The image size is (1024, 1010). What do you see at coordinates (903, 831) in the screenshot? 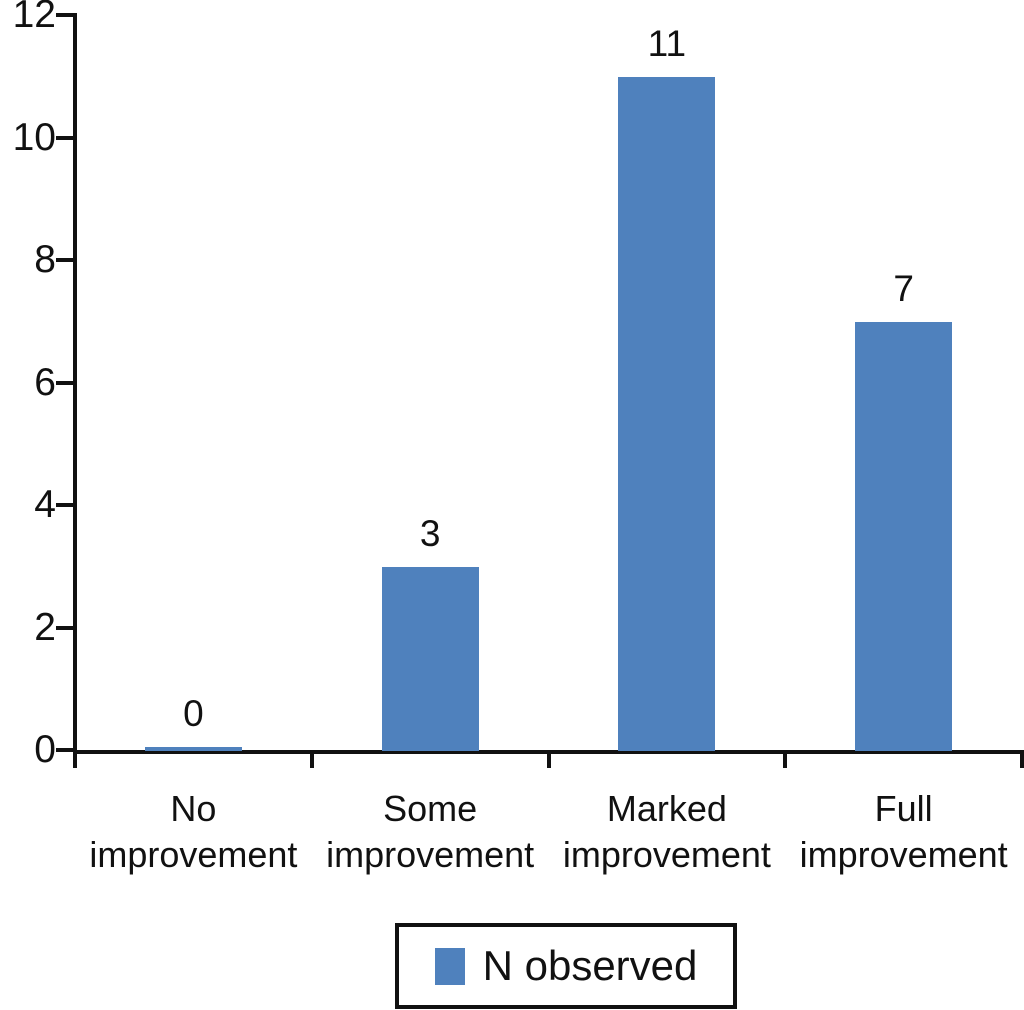
I see `x-category-label: Full improvement` at bounding box center [903, 831].